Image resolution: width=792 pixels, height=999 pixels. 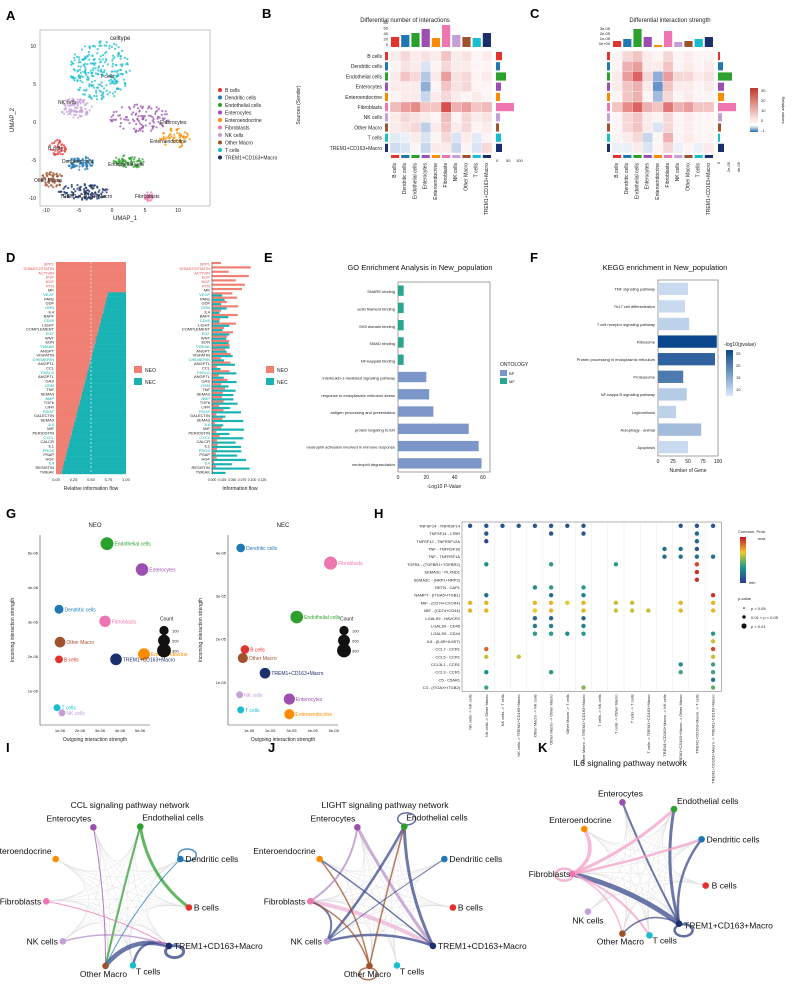 What do you see at coordinates (60, 642) in the screenshot?
I see `point-other-macro` at bounding box center [60, 642].